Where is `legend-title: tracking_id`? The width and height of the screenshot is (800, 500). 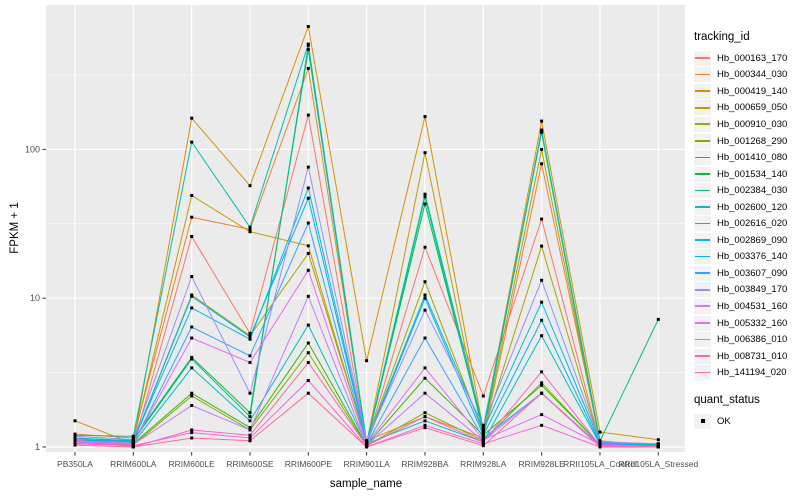
legend-title: tracking_id is located at coordinates (722, 37).